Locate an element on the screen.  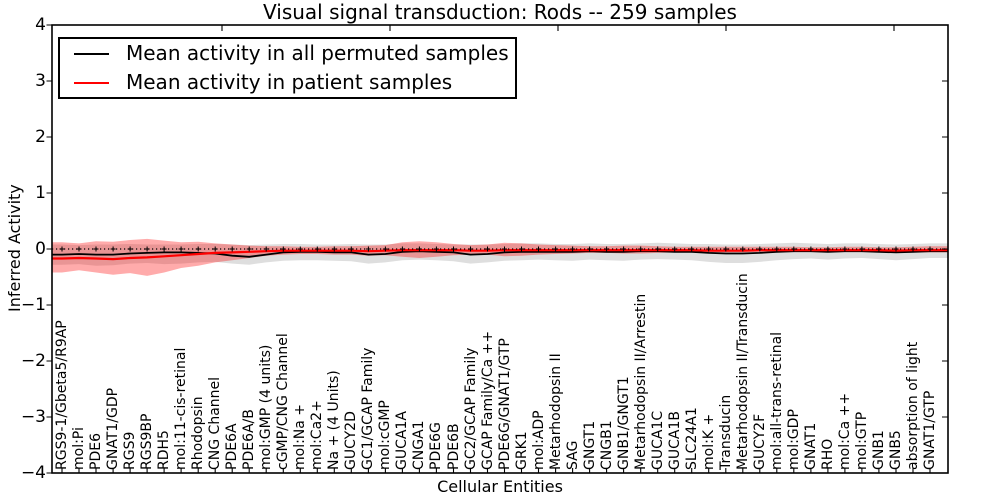
y-tick-label: 4 is located at coordinates (40, 25).